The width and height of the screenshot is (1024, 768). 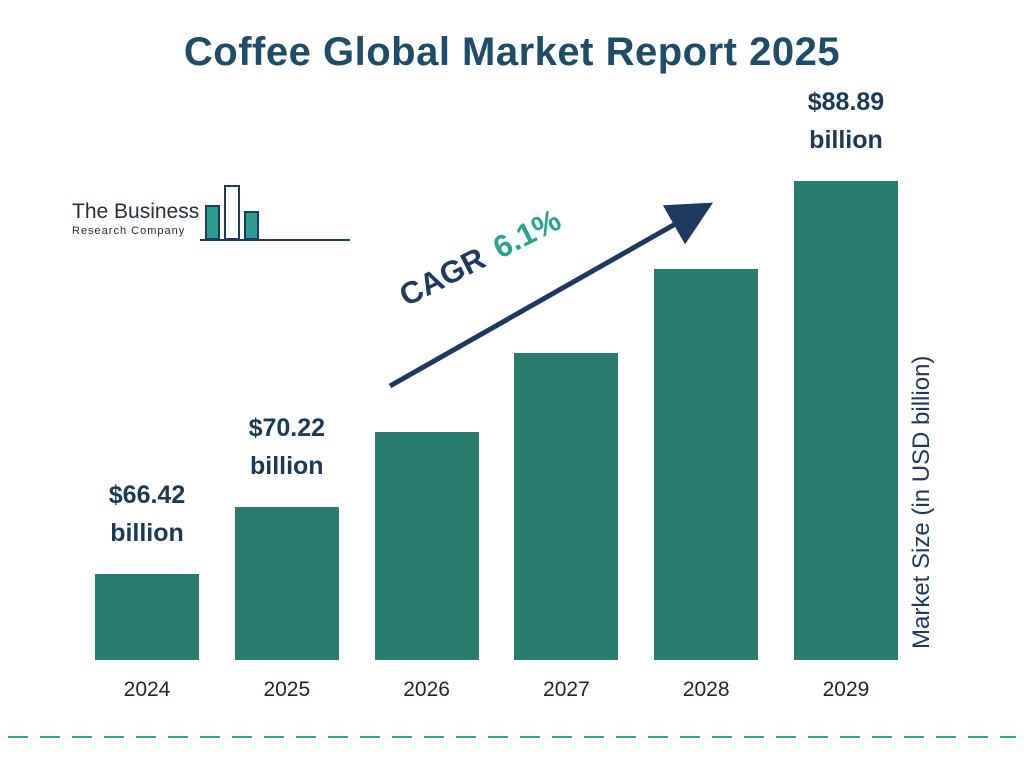 I want to click on logo-name: The Business, so click(x=136, y=211).